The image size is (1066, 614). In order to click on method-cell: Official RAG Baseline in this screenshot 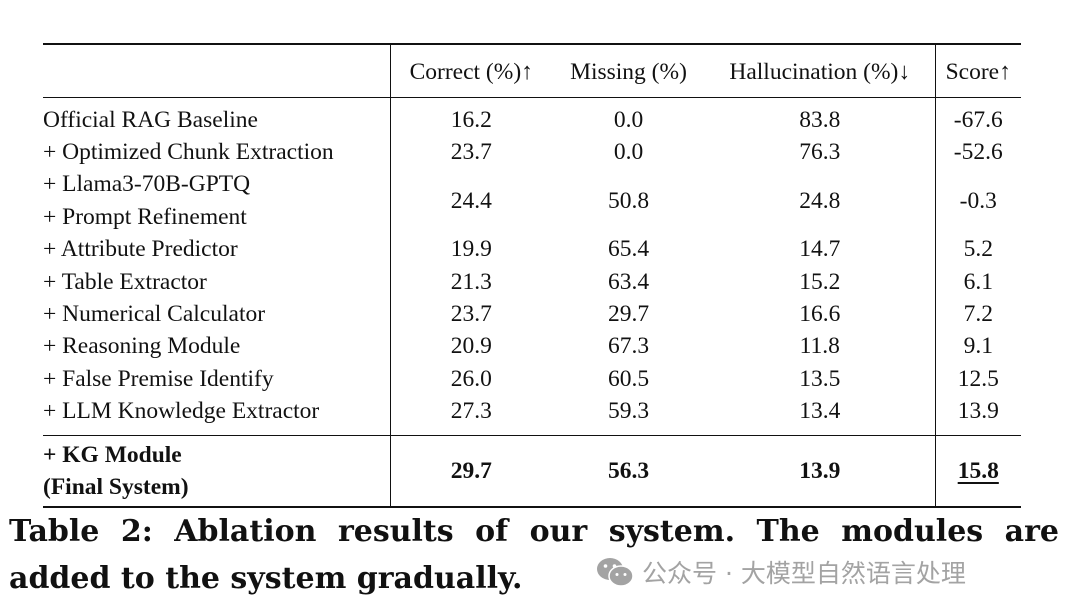, I will do `click(150, 119)`.